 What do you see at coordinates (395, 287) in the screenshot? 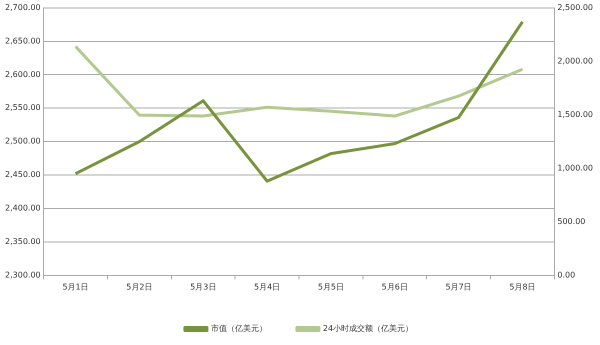
I see `x-tick-label: 5月6日` at bounding box center [395, 287].